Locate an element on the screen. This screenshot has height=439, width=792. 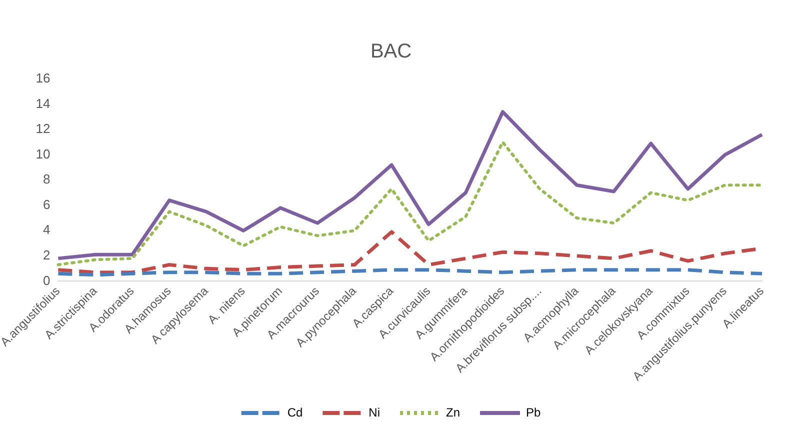
legend-label: Zn is located at coordinates (453, 412).